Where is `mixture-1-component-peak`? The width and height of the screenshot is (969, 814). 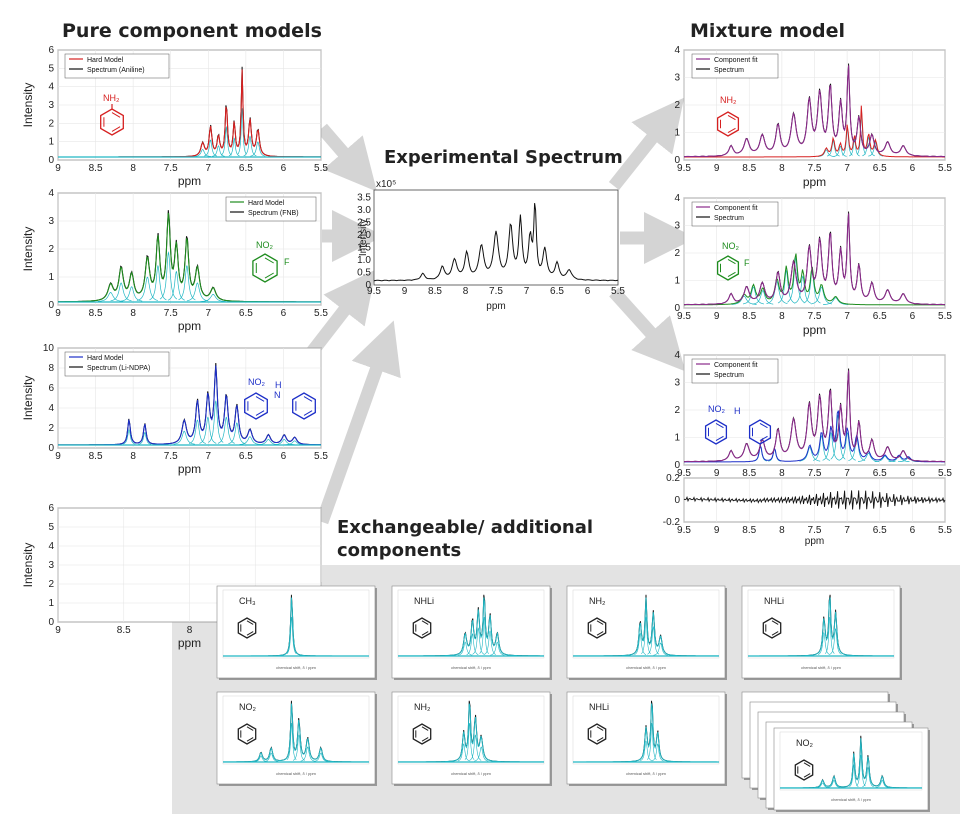
mixture-1-component-peak is located at coordinates (833, 148).